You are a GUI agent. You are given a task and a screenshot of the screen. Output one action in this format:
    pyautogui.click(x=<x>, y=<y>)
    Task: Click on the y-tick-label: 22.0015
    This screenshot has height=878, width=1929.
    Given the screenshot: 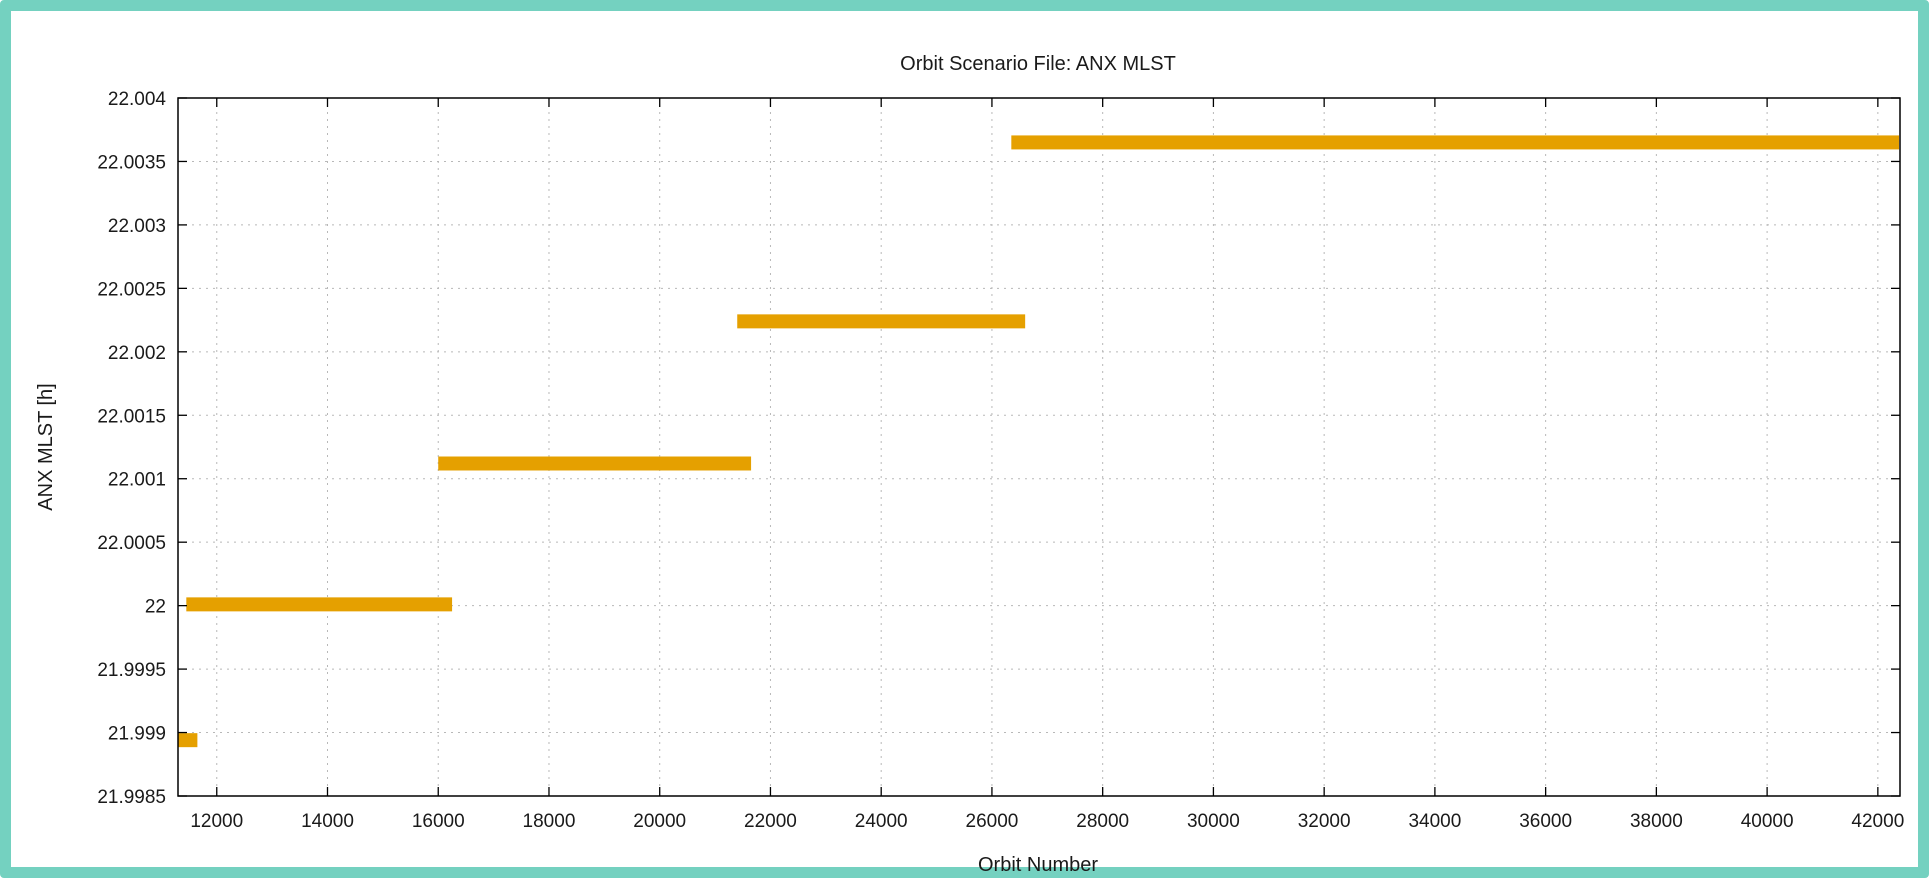 What is the action you would take?
    pyautogui.click(x=131, y=416)
    